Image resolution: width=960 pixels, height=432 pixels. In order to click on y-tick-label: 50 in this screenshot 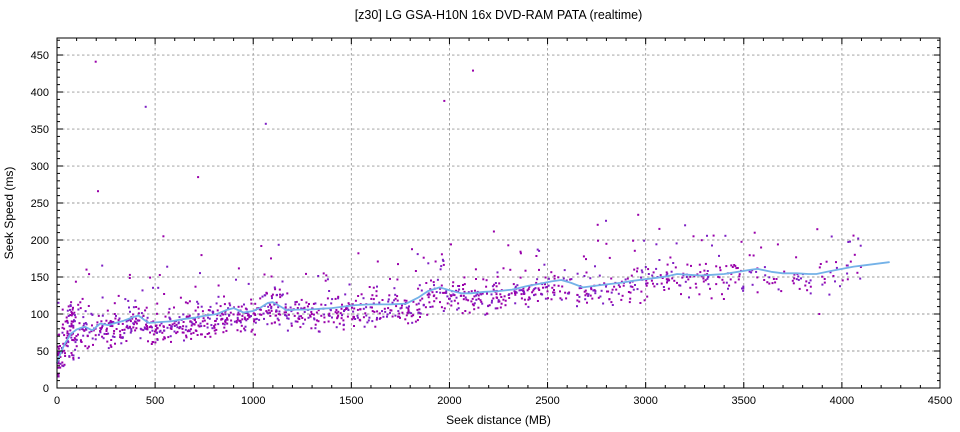, I will do `click(43, 352)`.